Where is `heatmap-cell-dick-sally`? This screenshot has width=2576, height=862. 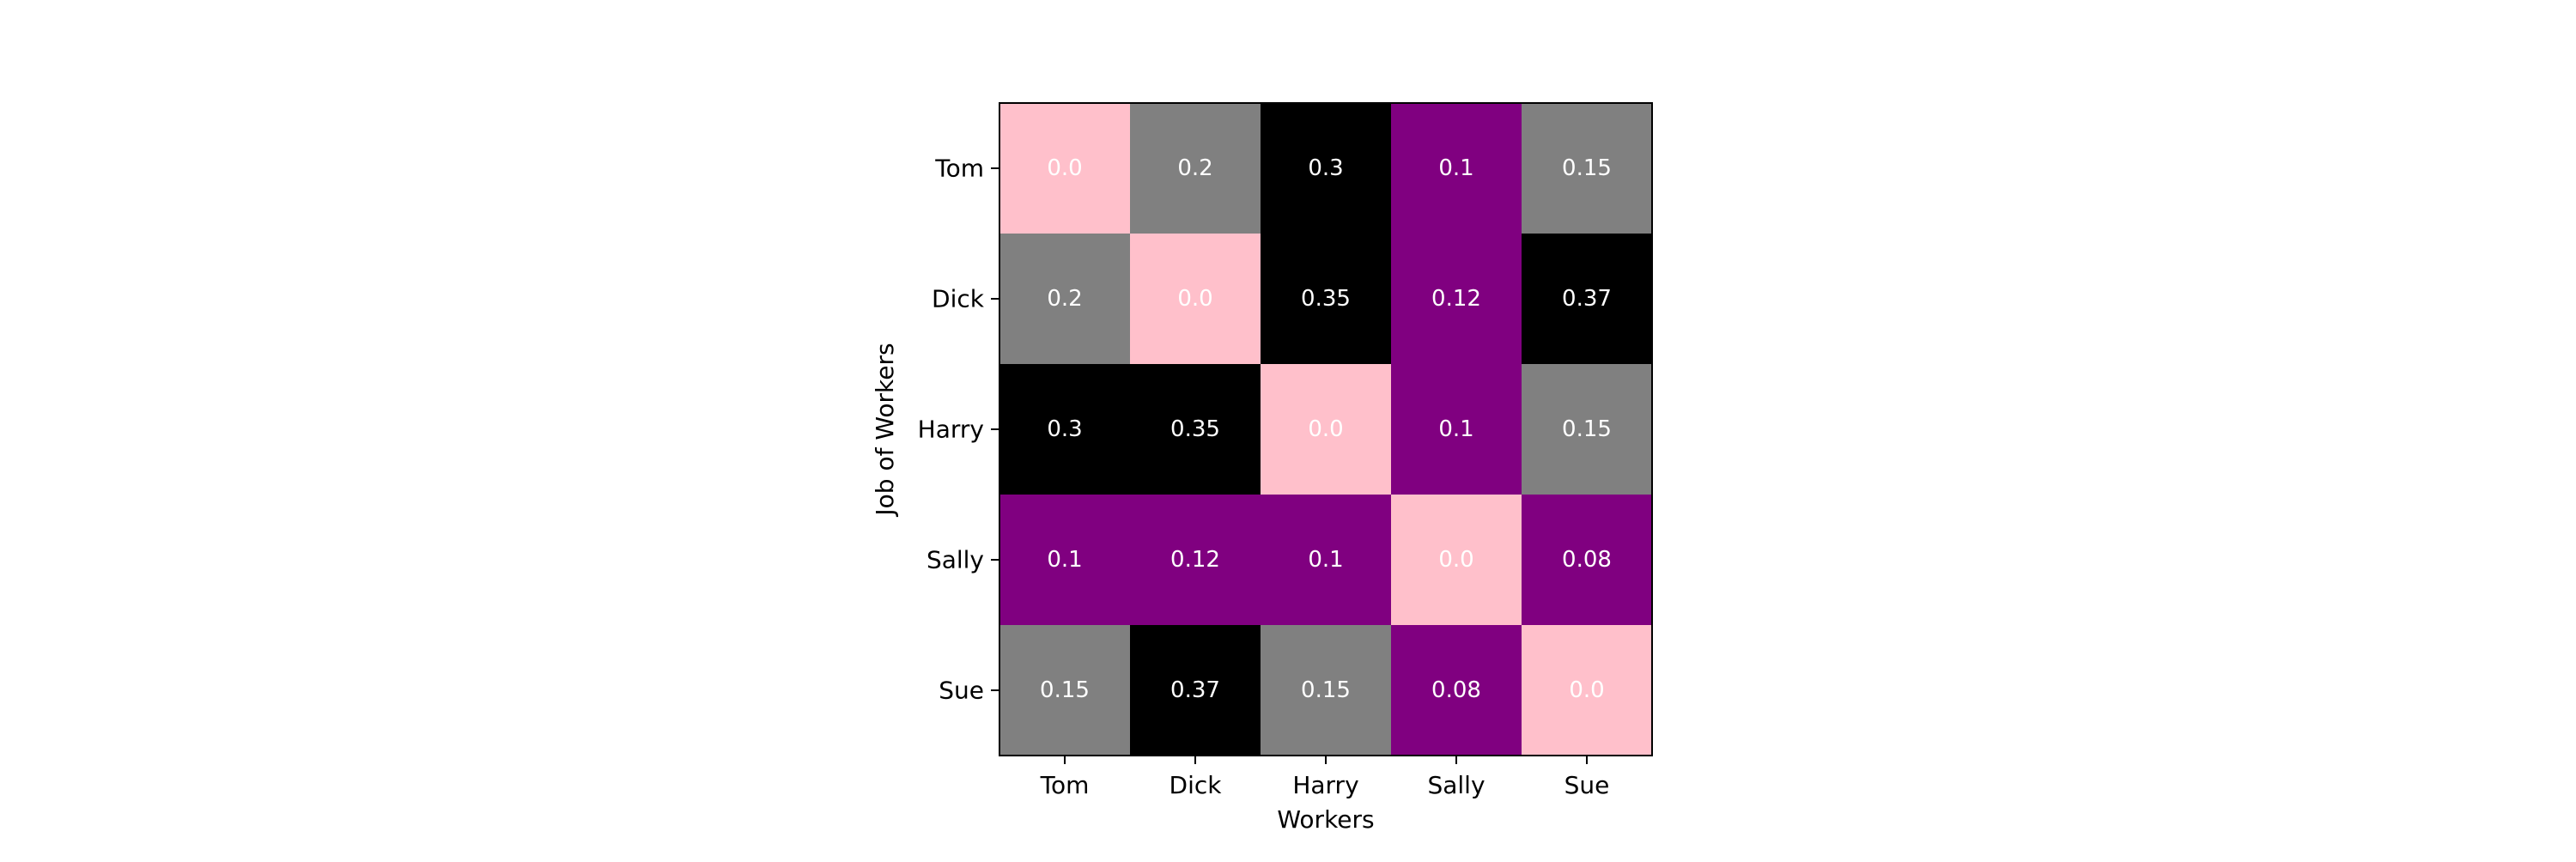
heatmap-cell-dick-sally is located at coordinates (1456, 299).